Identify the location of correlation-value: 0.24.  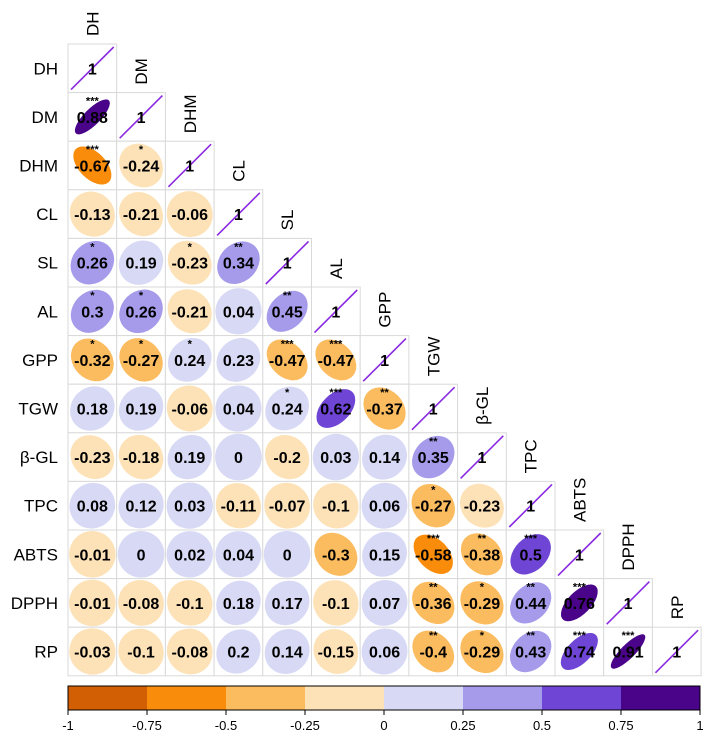
(287, 410).